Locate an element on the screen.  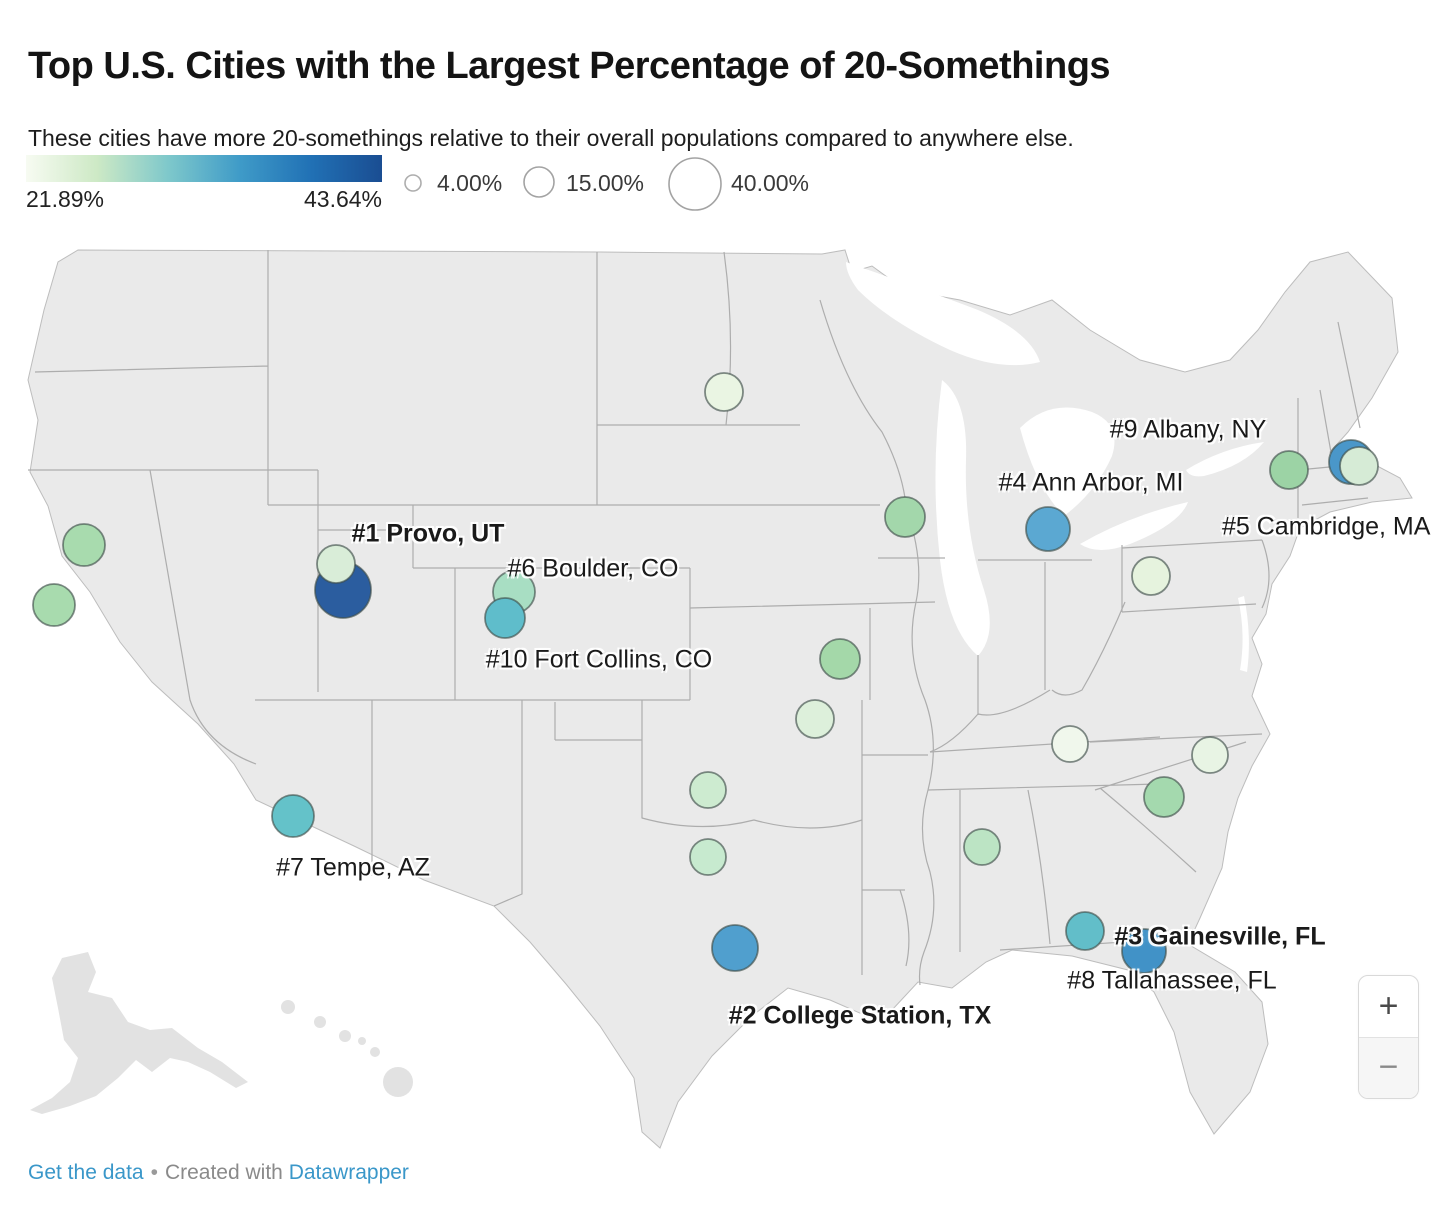
footer-created-with: Created with is located at coordinates (223, 1172).